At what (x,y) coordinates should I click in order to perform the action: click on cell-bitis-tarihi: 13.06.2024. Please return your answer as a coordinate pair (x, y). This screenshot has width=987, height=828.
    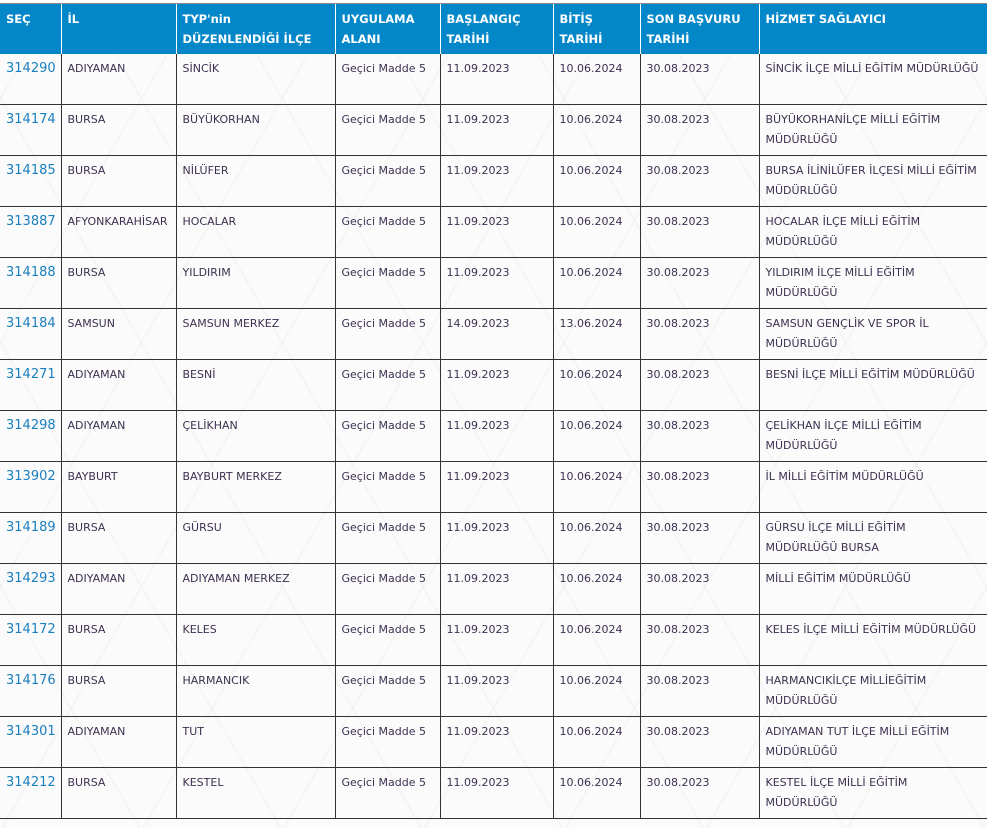
    Looking at the image, I should click on (596, 334).